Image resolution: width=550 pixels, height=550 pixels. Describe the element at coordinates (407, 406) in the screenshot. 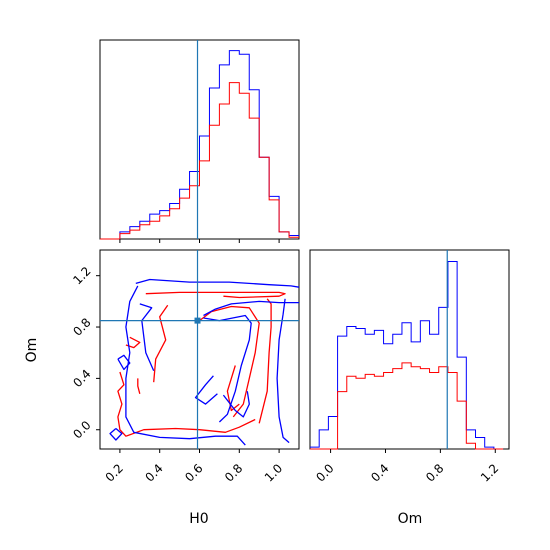

I see `om-hist-series-red` at that location.